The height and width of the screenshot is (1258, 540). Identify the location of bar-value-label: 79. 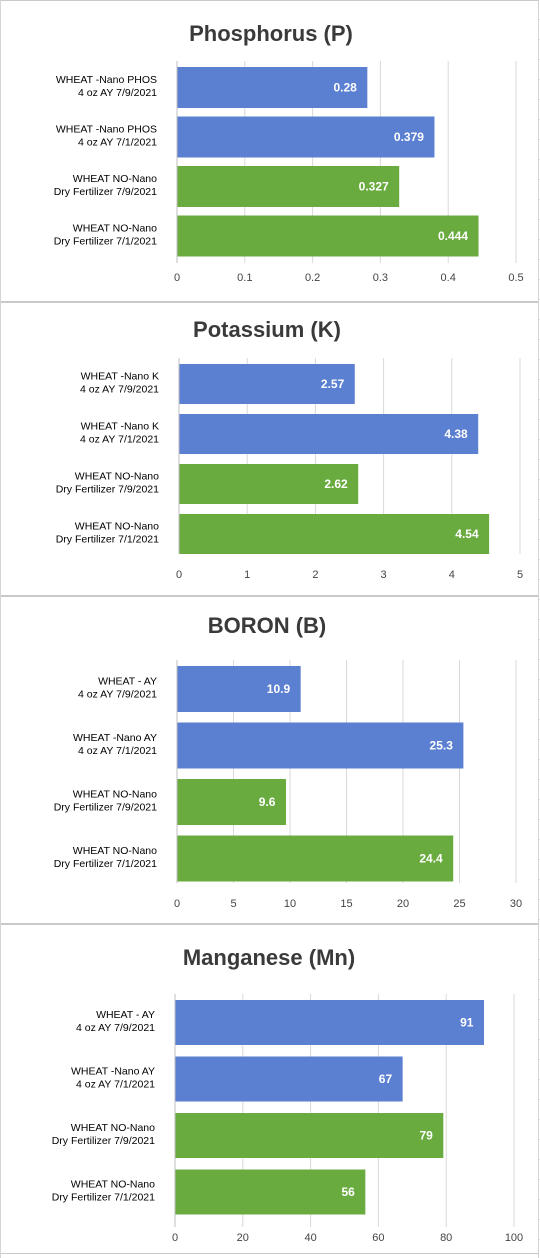
(426, 1136).